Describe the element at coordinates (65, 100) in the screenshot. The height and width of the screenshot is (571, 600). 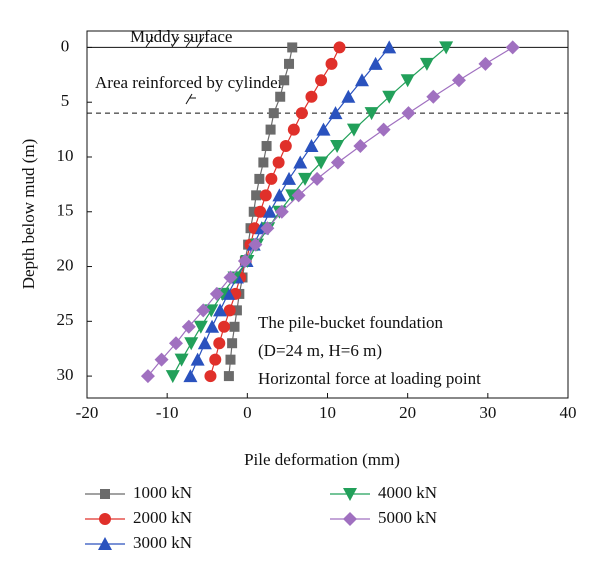
I see `y-tick-label: 5` at that location.